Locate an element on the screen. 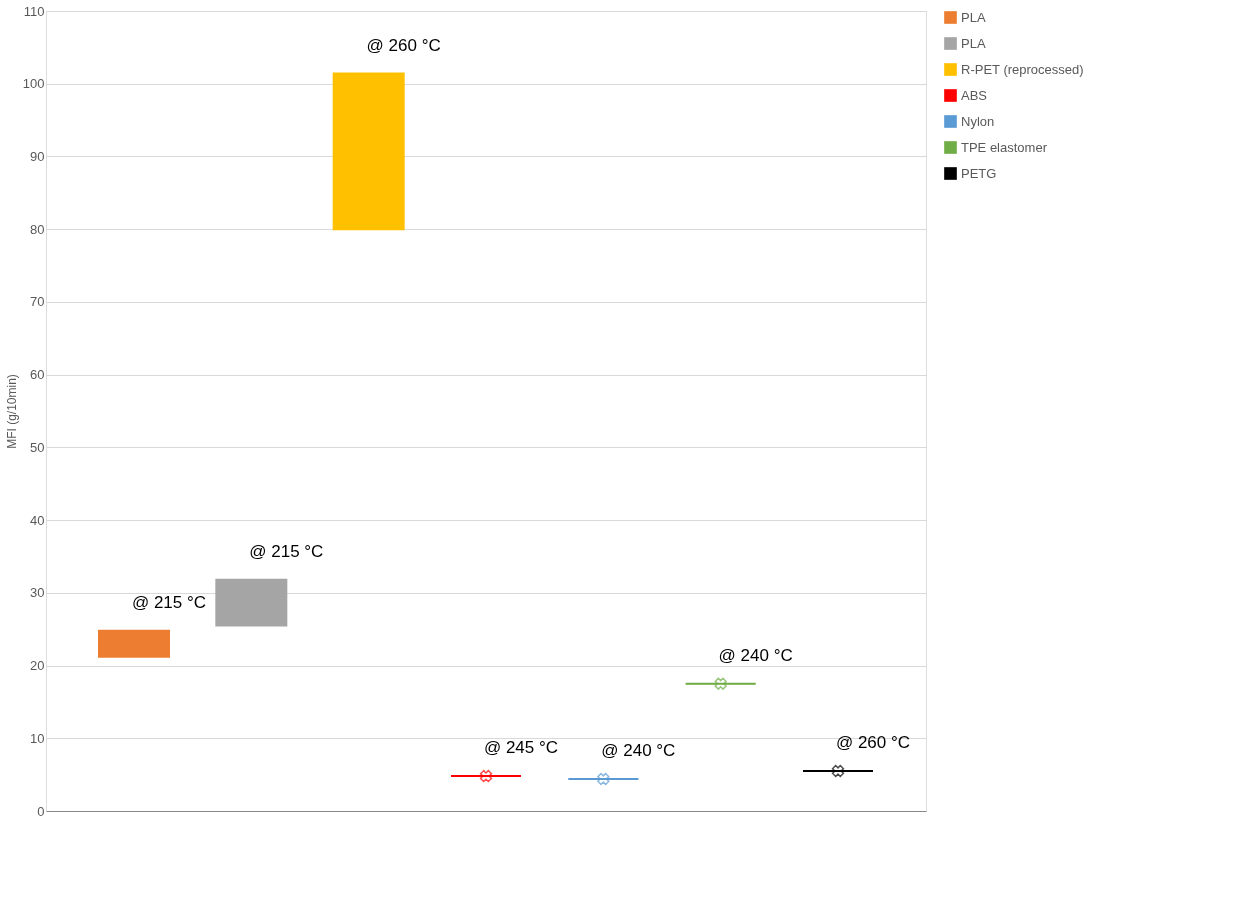 The height and width of the screenshot is (900, 1238). annotation: @ 245 °C is located at coordinates (521, 748).